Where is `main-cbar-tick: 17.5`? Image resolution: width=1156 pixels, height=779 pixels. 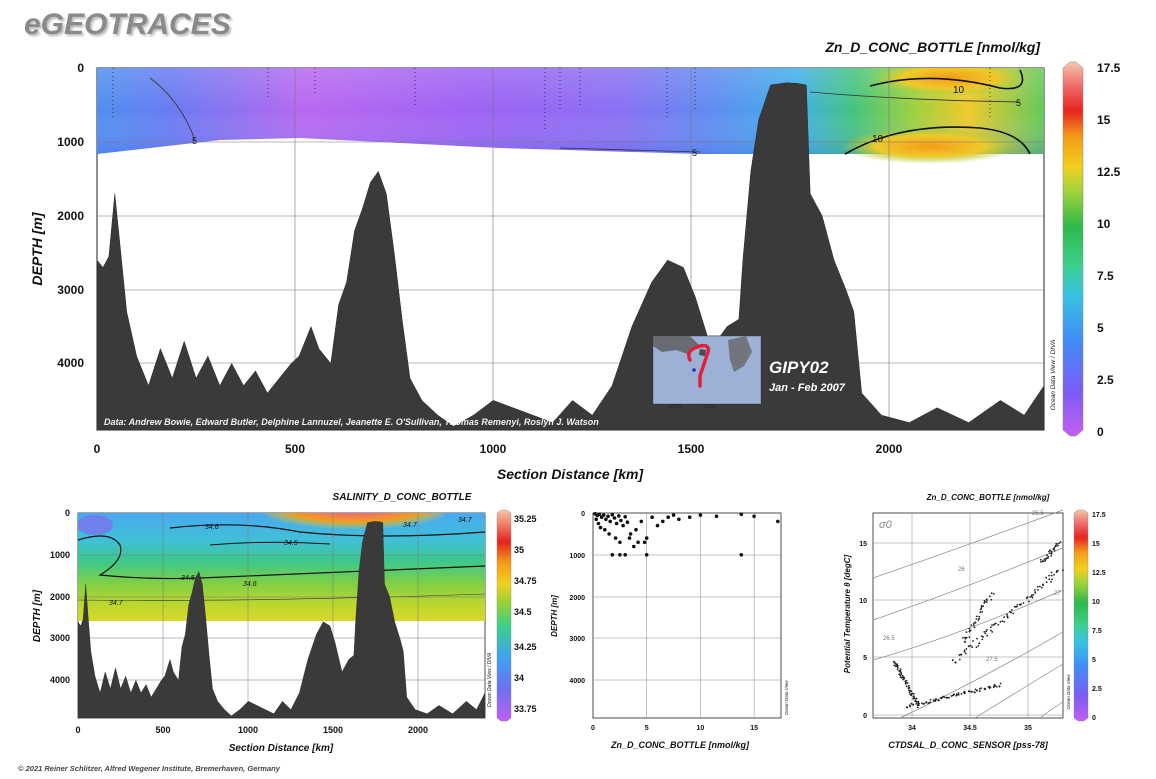 main-cbar-tick: 17.5 is located at coordinates (1109, 68).